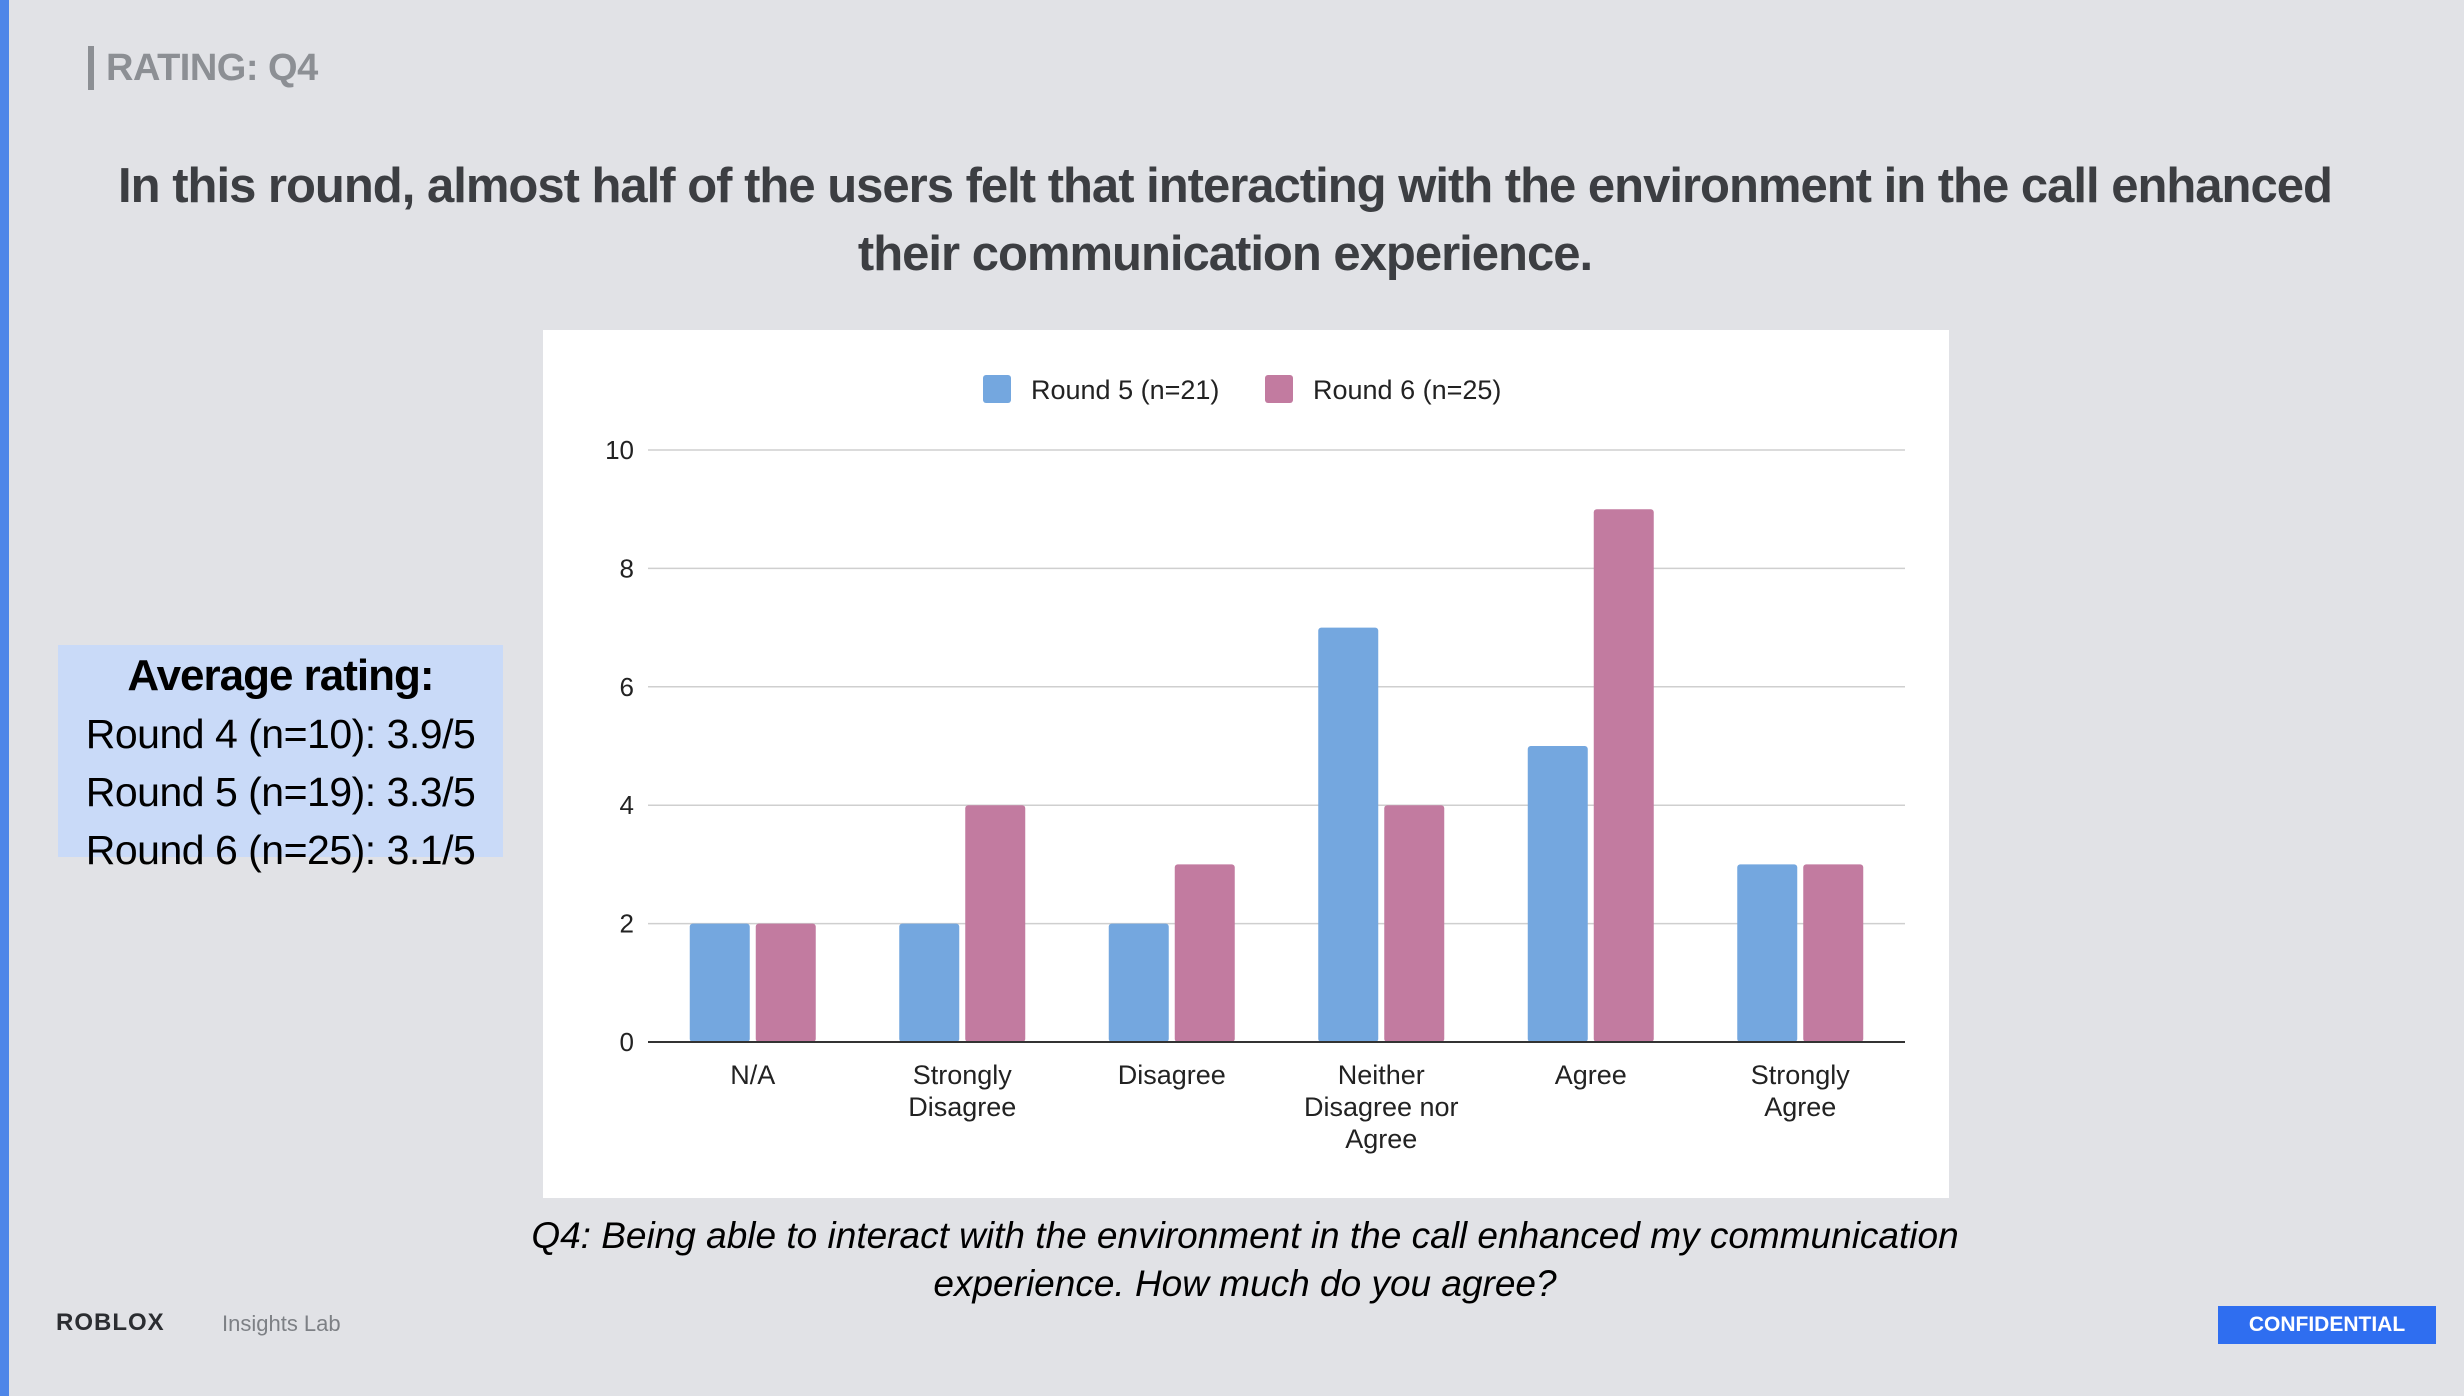 This screenshot has height=1396, width=2464. Describe the element at coordinates (962, 1107) in the screenshot. I see `x-tick-label-1-1: Disagree` at that location.